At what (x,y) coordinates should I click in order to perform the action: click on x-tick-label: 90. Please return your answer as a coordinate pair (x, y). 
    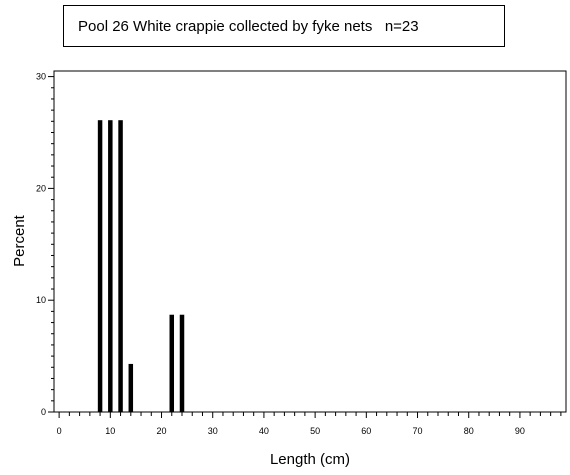
    Looking at the image, I should click on (520, 431).